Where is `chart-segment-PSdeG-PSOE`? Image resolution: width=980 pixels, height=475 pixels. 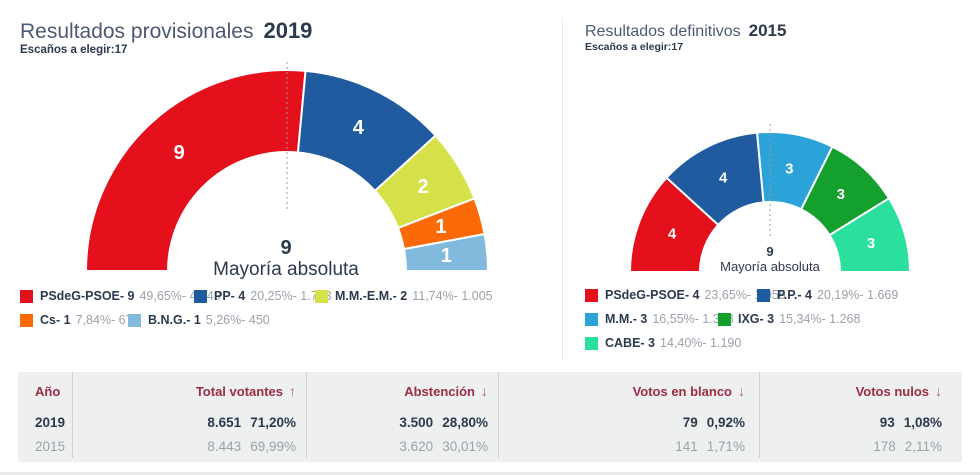 chart-segment-PSdeG-PSOE is located at coordinates (196, 170).